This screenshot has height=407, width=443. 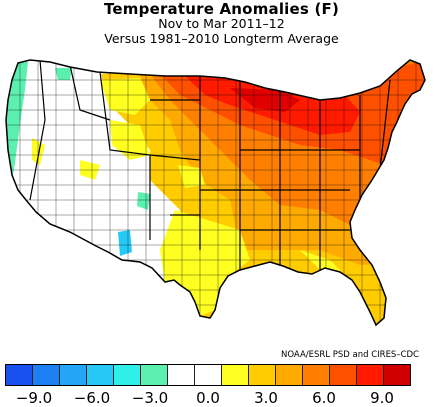 What do you see at coordinates (350, 355) in the screenshot?
I see `data-credit: NOAA/ESRL PSD and CIRES–CDC` at bounding box center [350, 355].